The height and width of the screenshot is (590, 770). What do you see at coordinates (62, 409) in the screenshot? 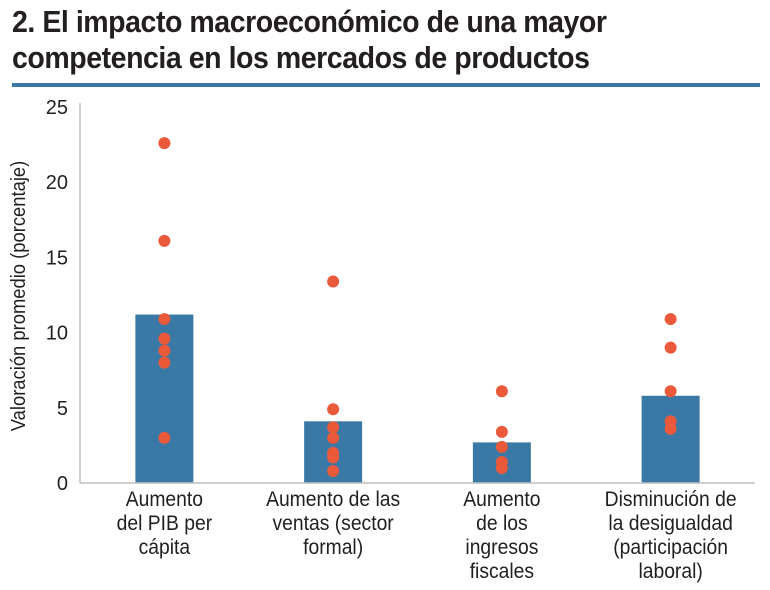
I see `y-tick-label: 5` at bounding box center [62, 409].